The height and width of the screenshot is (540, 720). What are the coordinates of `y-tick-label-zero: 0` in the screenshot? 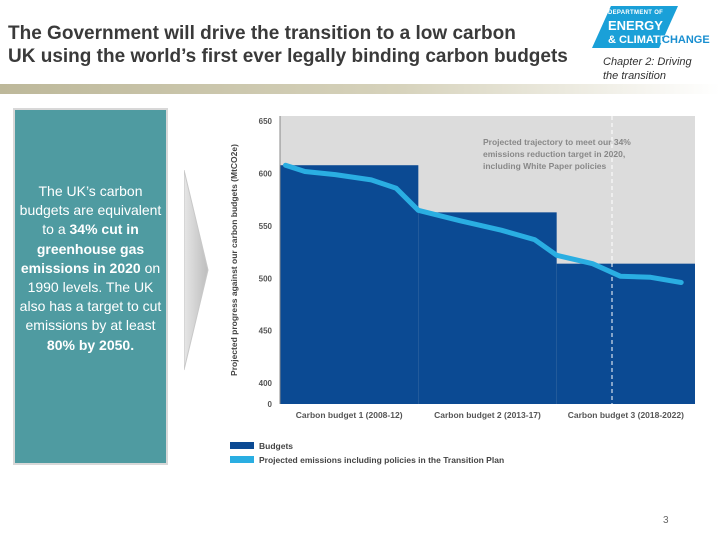 It's located at (270, 404).